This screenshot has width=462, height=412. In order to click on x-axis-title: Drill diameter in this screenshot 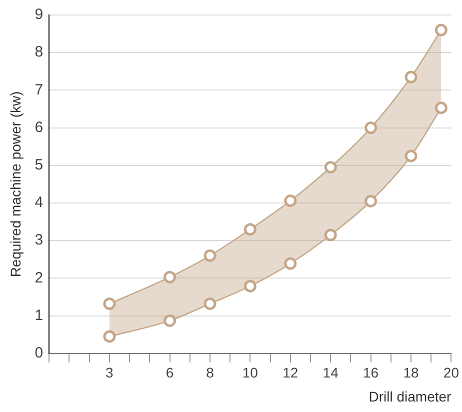, I will do `click(410, 396)`.